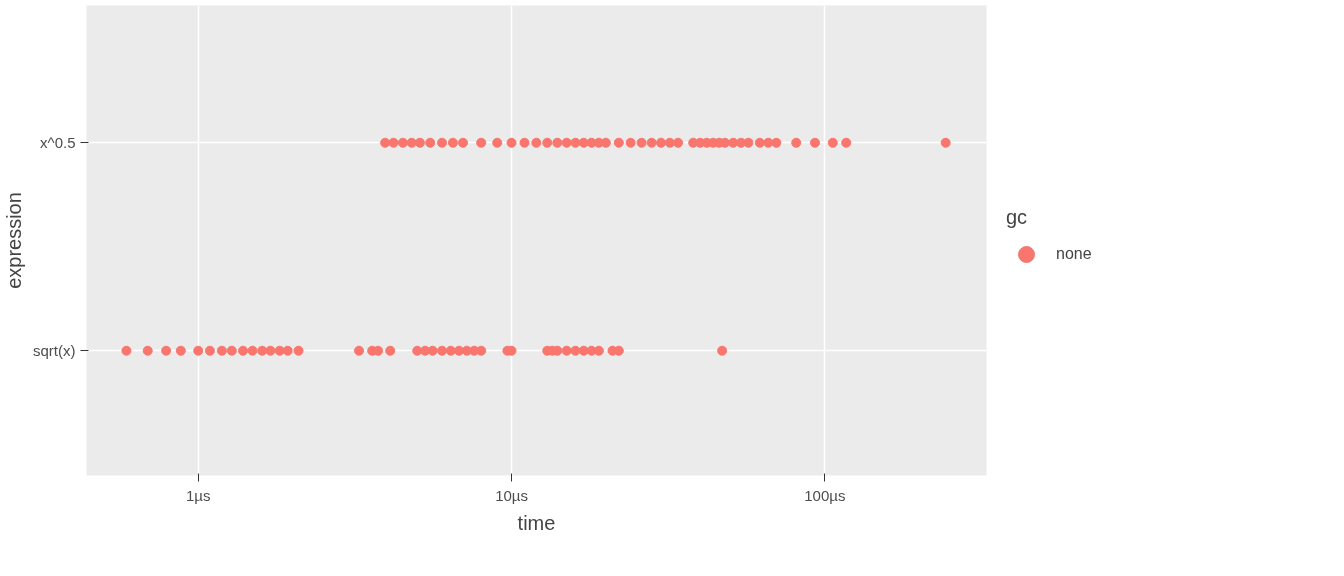  Describe the element at coordinates (511, 495) in the screenshot. I see `x-tick-label: 10µs` at that location.